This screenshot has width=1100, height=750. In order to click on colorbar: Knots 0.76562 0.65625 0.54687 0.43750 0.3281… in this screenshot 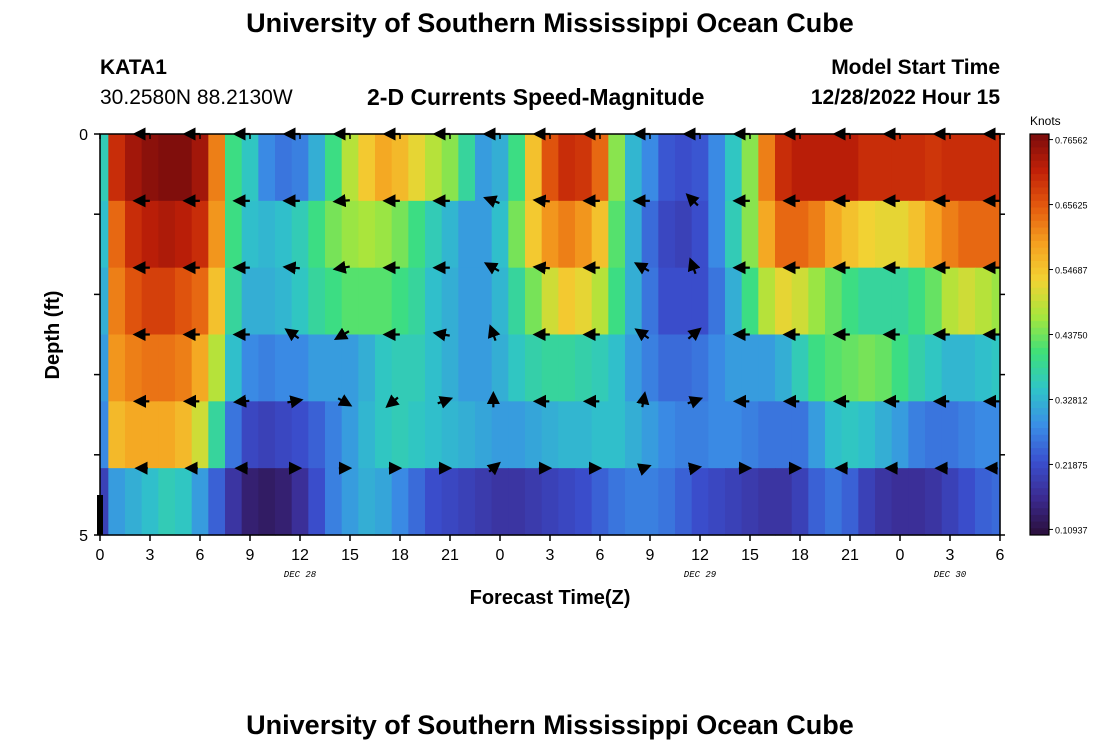, I will do `click(1058, 325)`.